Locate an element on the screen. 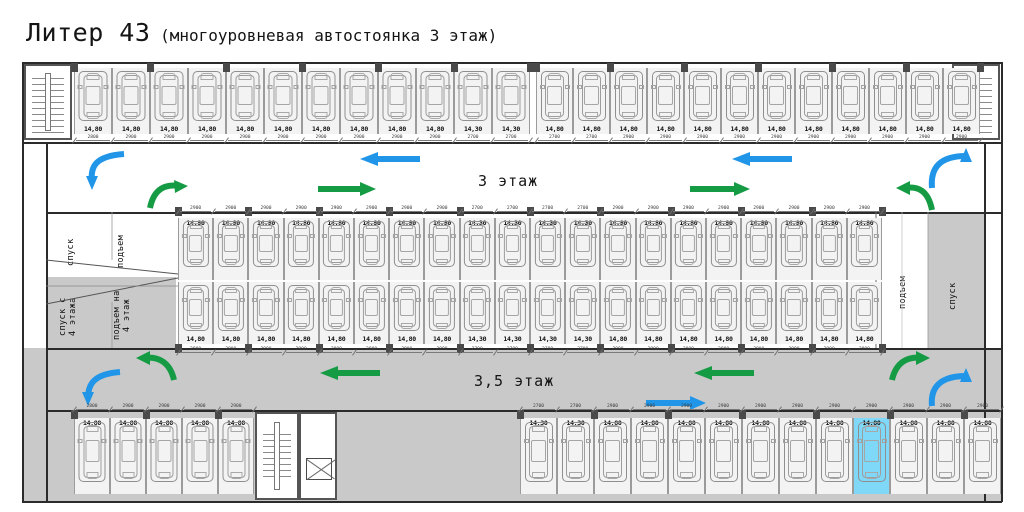 The height and width of the screenshot is (512, 1024). car-nose is located at coordinates (477, 226).